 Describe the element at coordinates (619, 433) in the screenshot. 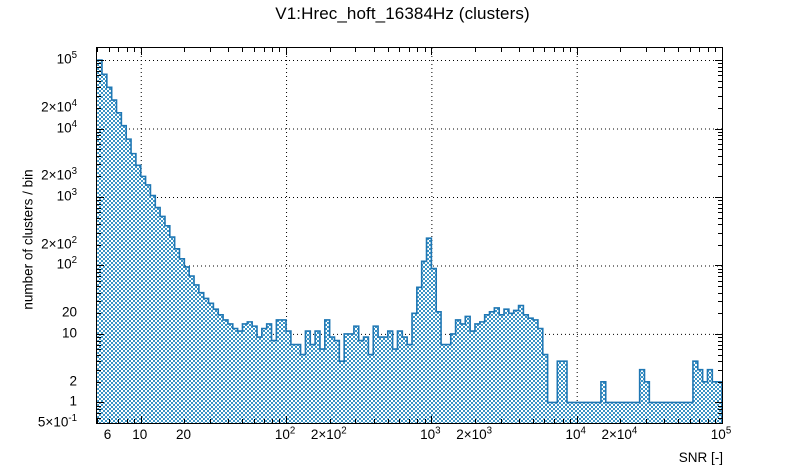

I see `x-tick-label: 2×10⁴` at that location.